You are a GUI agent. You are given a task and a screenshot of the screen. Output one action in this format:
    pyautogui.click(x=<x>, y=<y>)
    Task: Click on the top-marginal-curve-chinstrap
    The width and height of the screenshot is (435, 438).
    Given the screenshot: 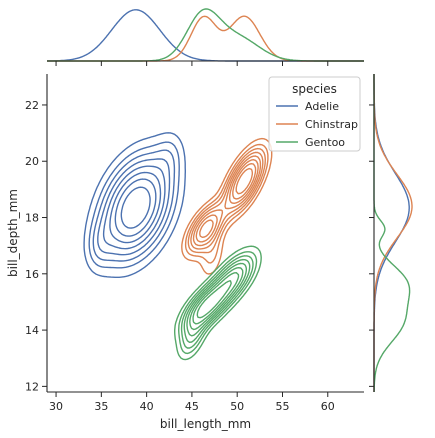 What is the action you would take?
    pyautogui.click(x=205, y=38)
    